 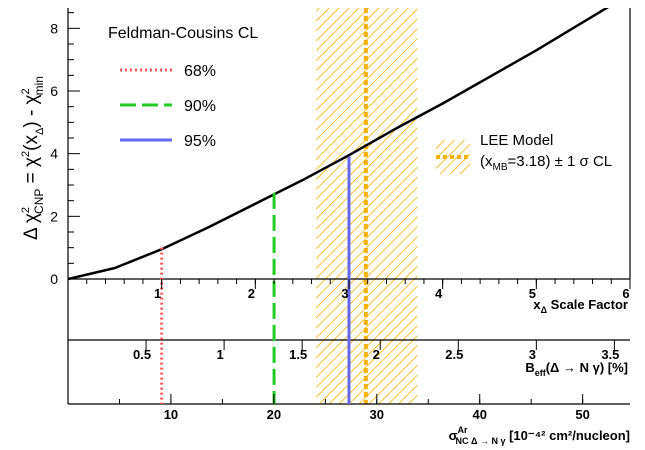 What do you see at coordinates (33, 158) in the screenshot?
I see `y-axis-label: Δ χ2CNP = χ2(xΔ) - χ2min` at bounding box center [33, 158].